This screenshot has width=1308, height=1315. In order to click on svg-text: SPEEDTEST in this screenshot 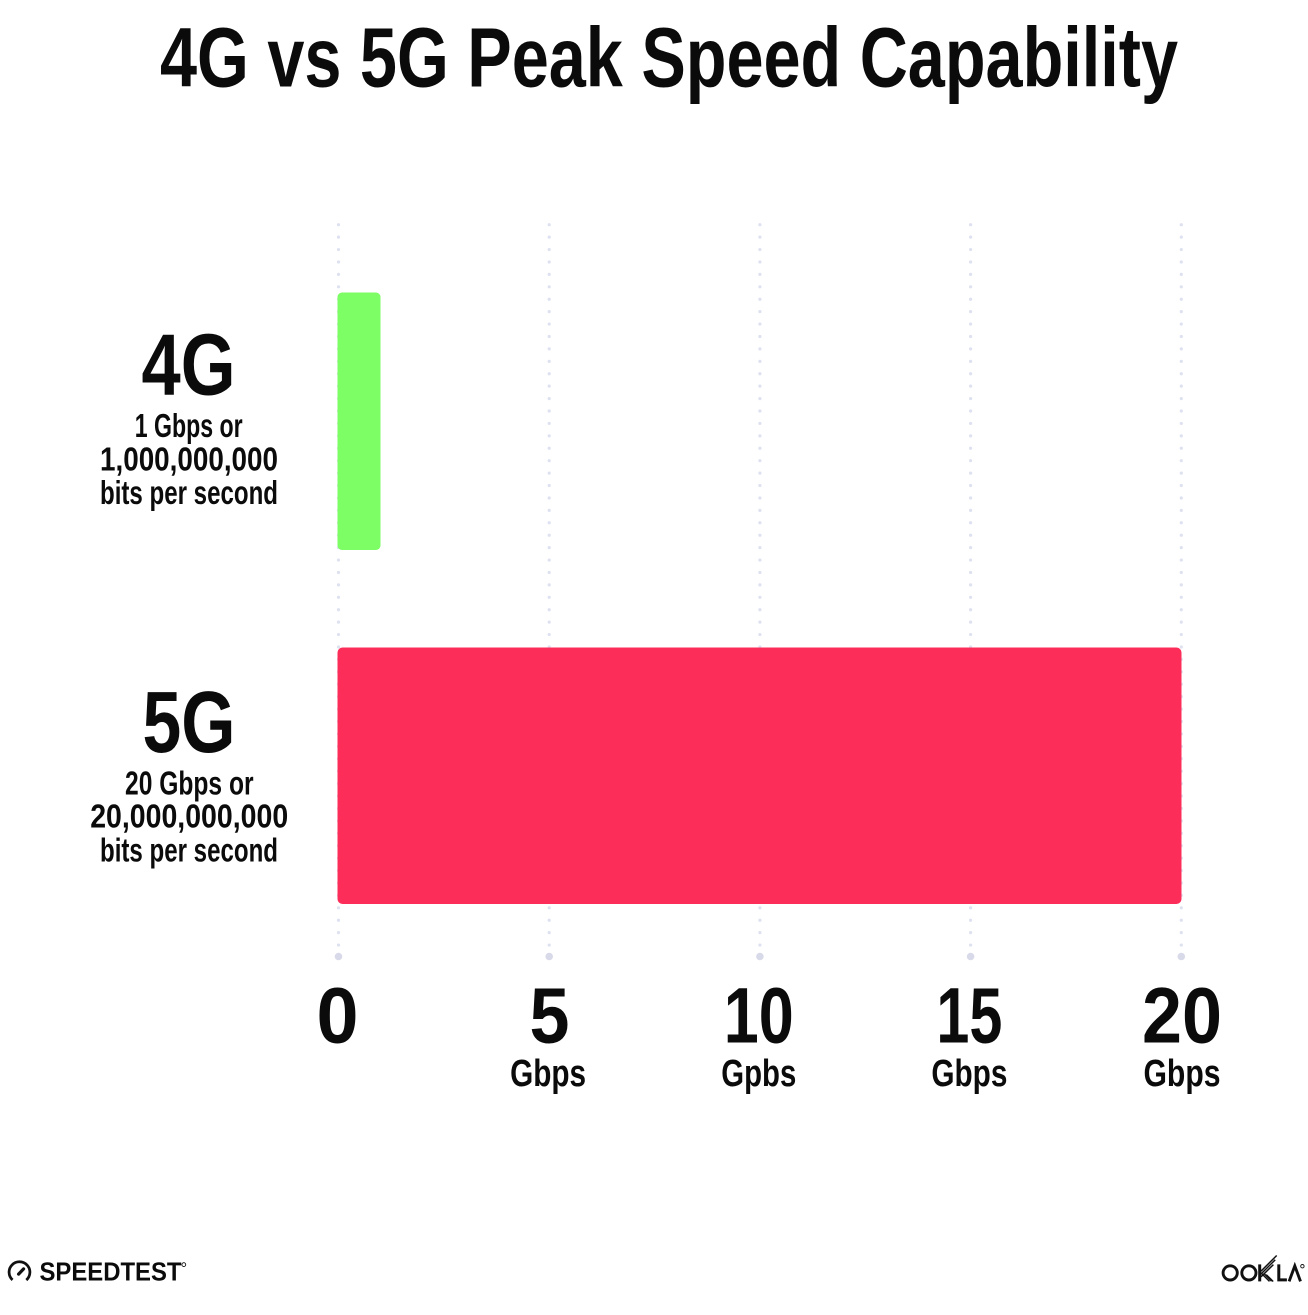, I will do `click(111, 1273)`.